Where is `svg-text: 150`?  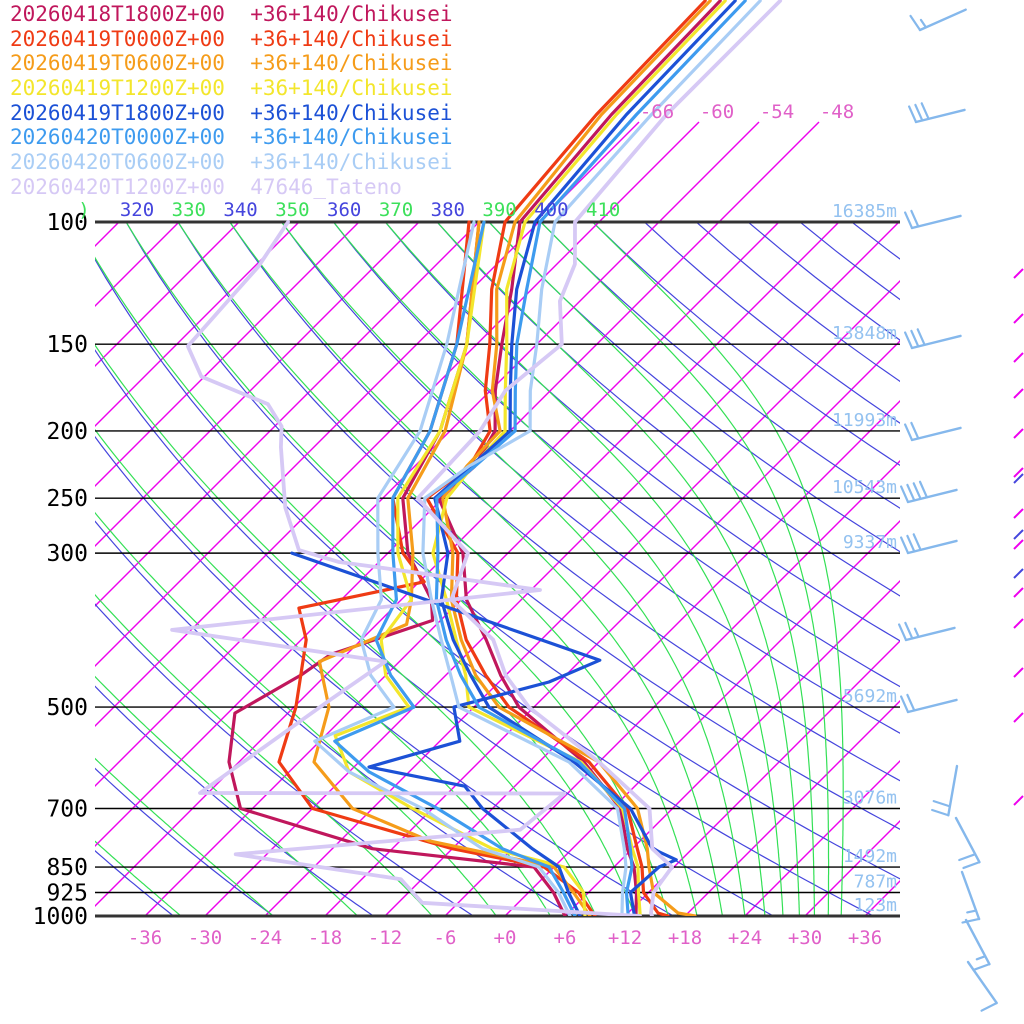 svg-text: 150 is located at coordinates (67, 345).